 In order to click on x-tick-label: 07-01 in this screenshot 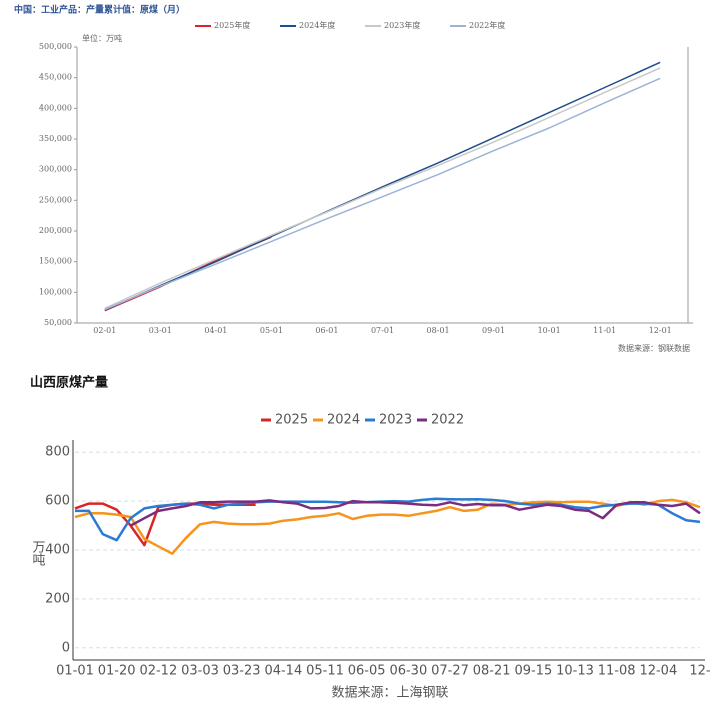, I will do `click(382, 330)`.